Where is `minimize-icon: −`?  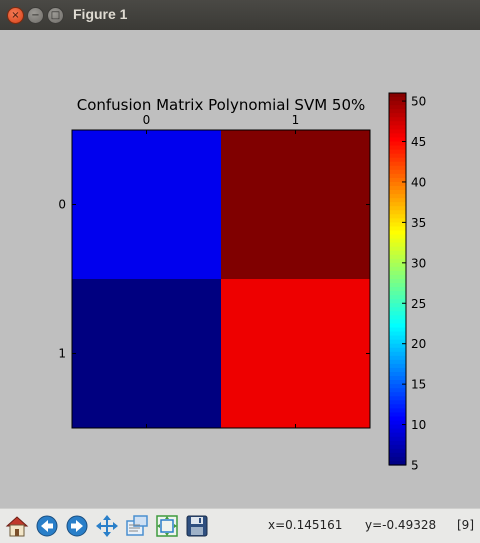 minimize-icon: − is located at coordinates (35, 15).